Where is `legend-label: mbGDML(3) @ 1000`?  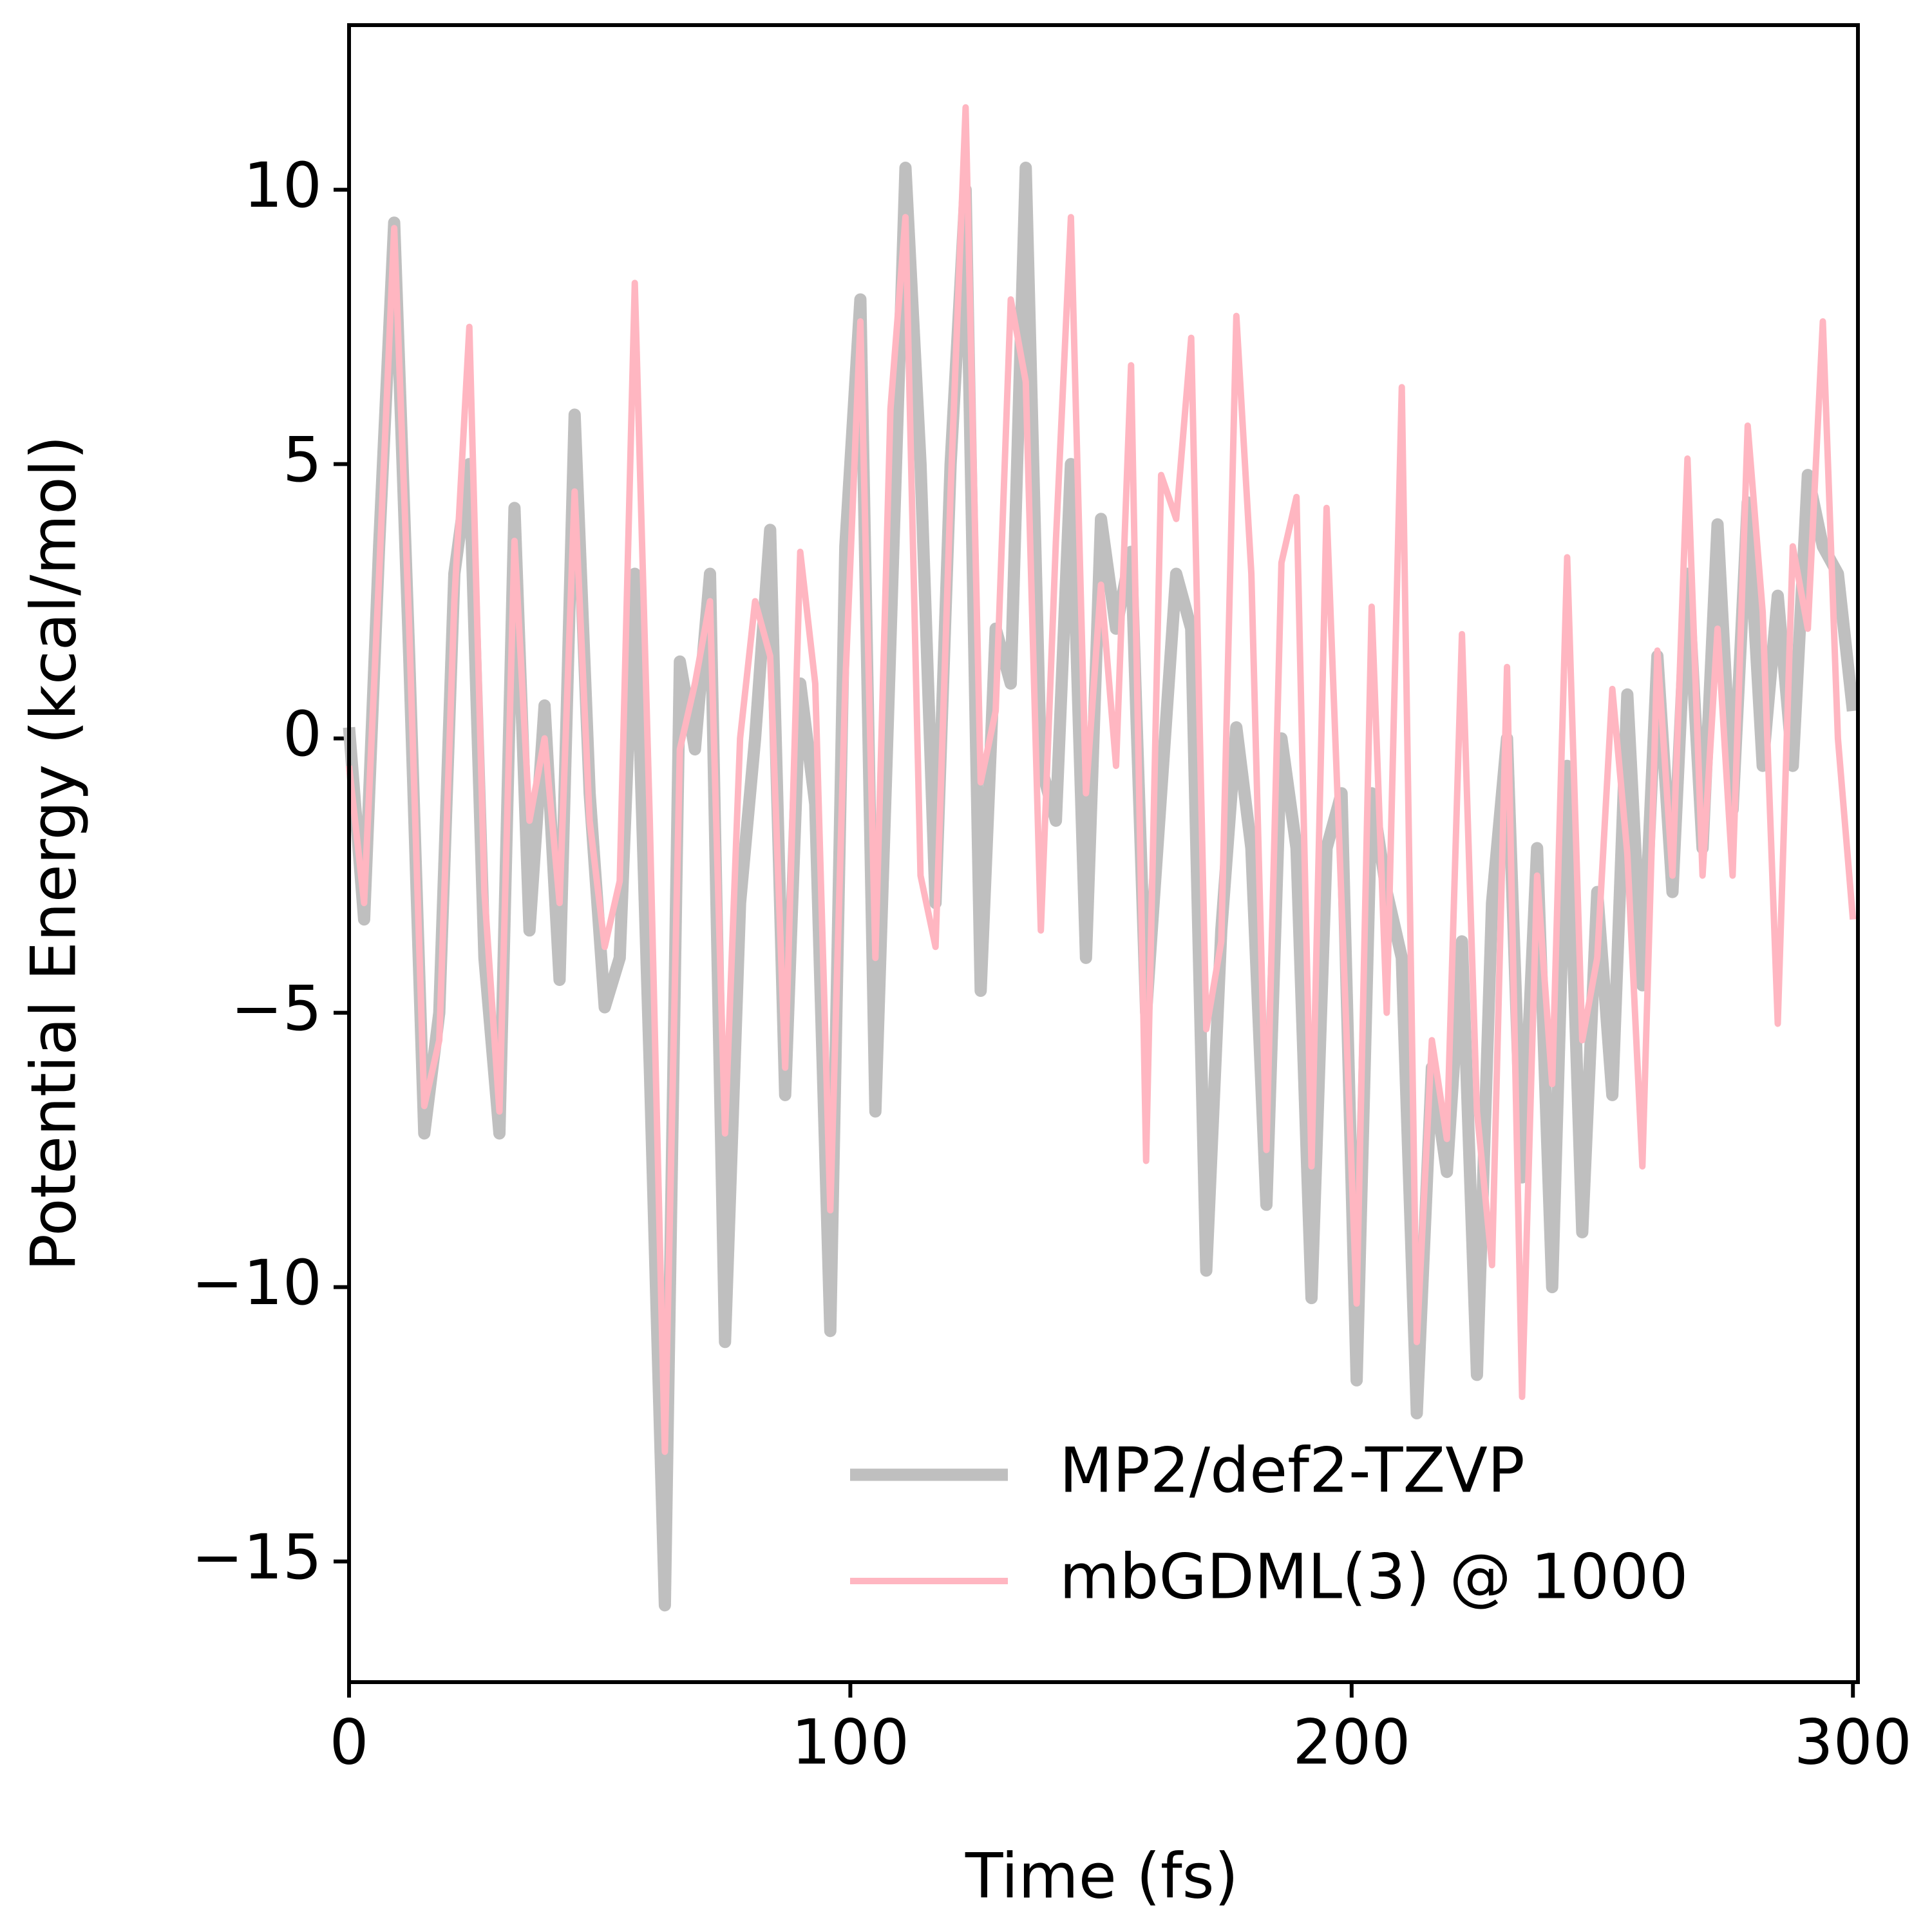 legend-label: mbGDML(3) @ 1000 is located at coordinates (1374, 1576).